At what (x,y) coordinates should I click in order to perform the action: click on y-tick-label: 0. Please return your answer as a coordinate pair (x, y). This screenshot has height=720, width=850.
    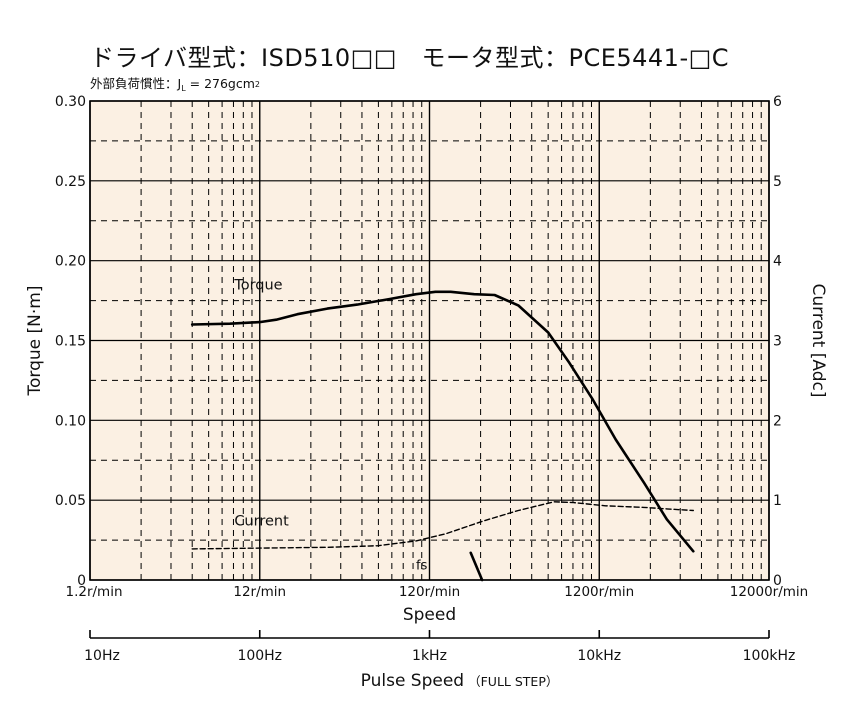
    Looking at the image, I should click on (81, 581).